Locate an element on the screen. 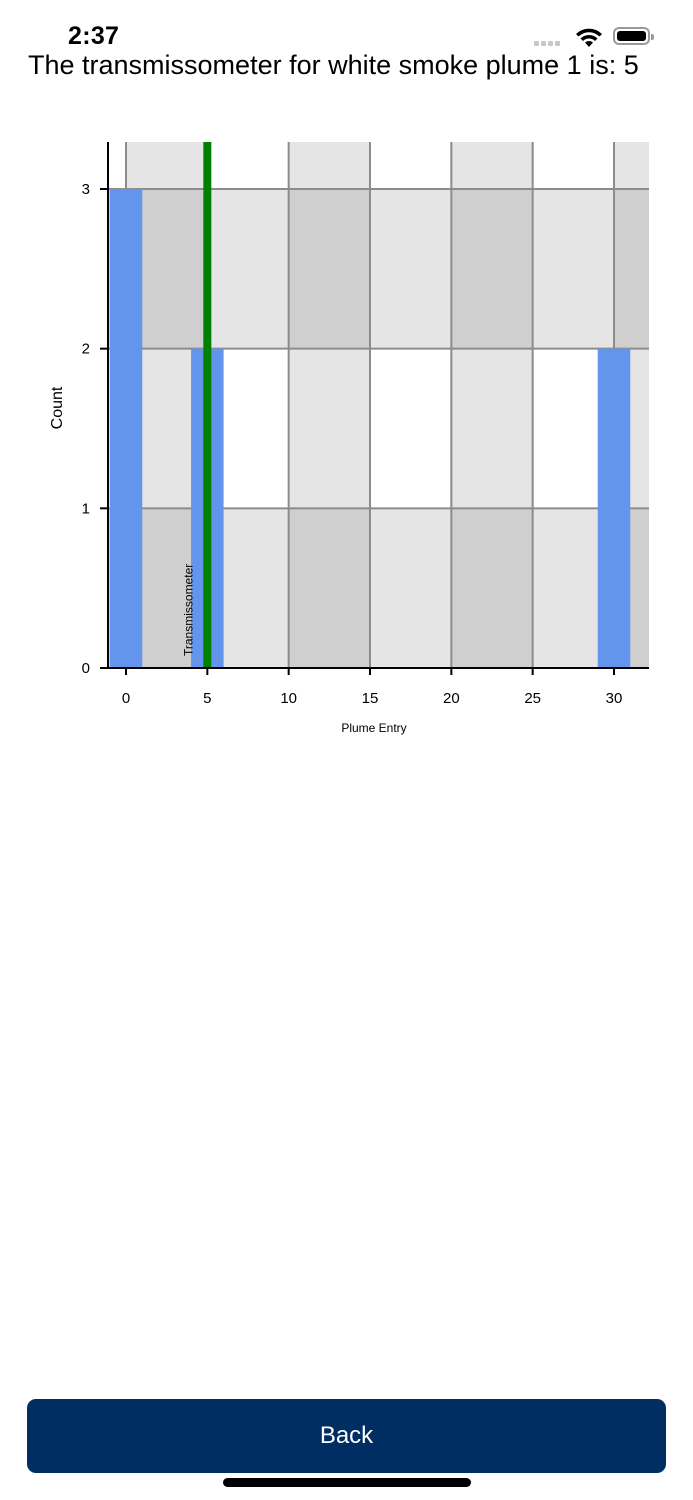 This screenshot has width=693, height=1500. y-tick-label: 2 is located at coordinates (86, 349).